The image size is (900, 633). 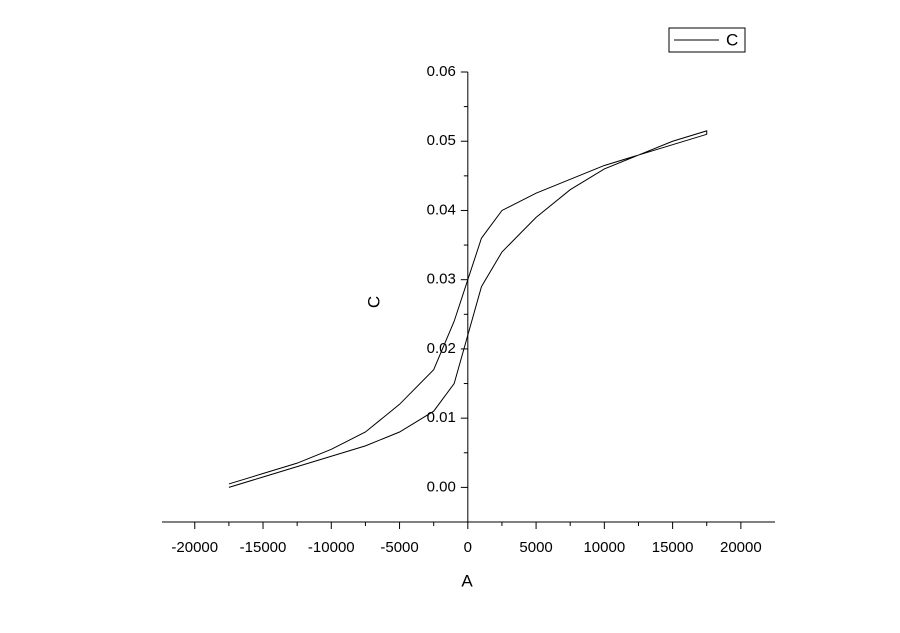 What do you see at coordinates (331, 547) in the screenshot?
I see `x-tick-label: -10000` at bounding box center [331, 547].